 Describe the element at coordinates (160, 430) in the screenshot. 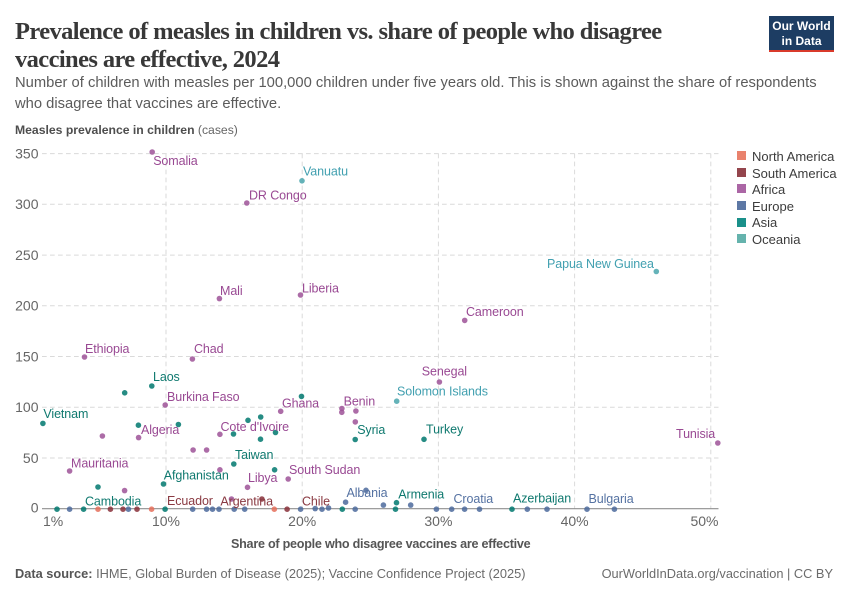

I see `svg-text: Algeria` at that location.